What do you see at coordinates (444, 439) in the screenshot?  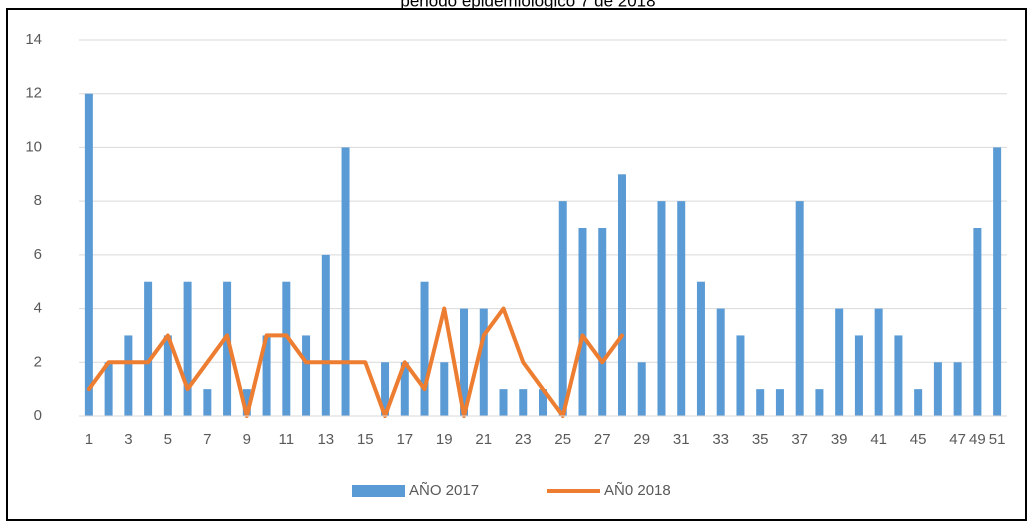 I see `x-tick-label: 19` at bounding box center [444, 439].